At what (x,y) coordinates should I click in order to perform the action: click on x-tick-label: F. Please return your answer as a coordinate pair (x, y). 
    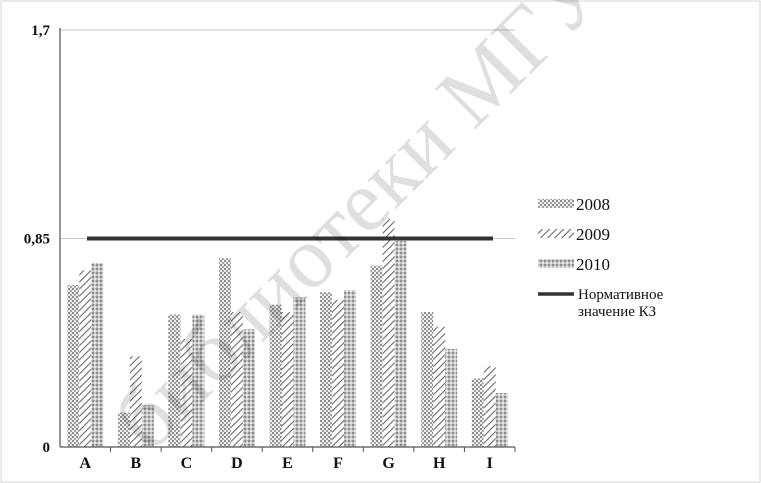
    Looking at the image, I should click on (338, 463).